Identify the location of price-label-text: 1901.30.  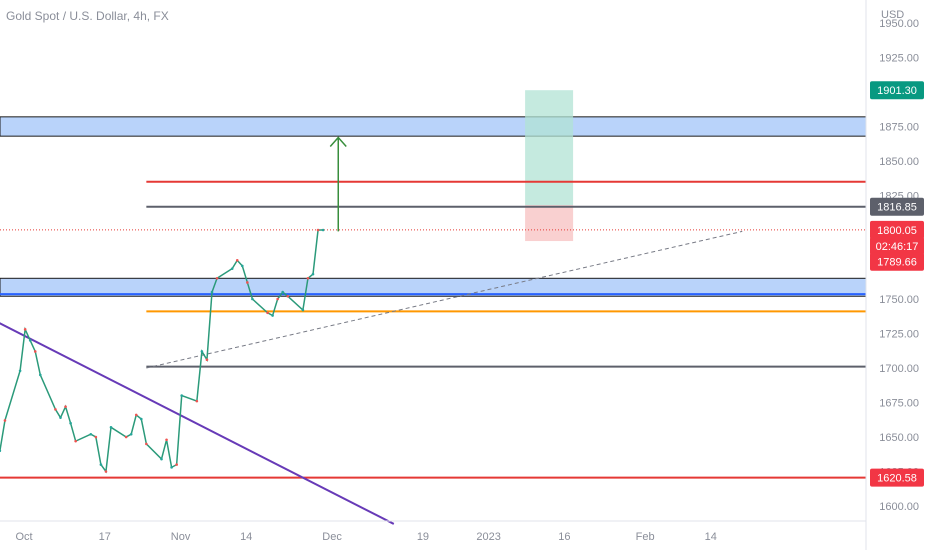
(897, 91).